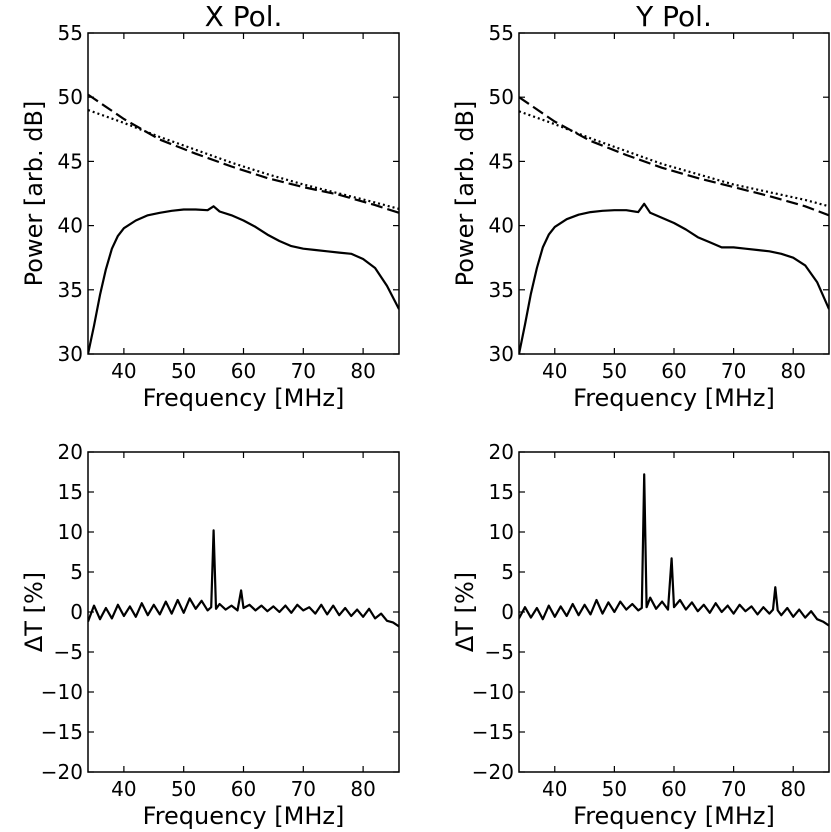  I want to click on panel-title: X Pol., so click(244, 16).